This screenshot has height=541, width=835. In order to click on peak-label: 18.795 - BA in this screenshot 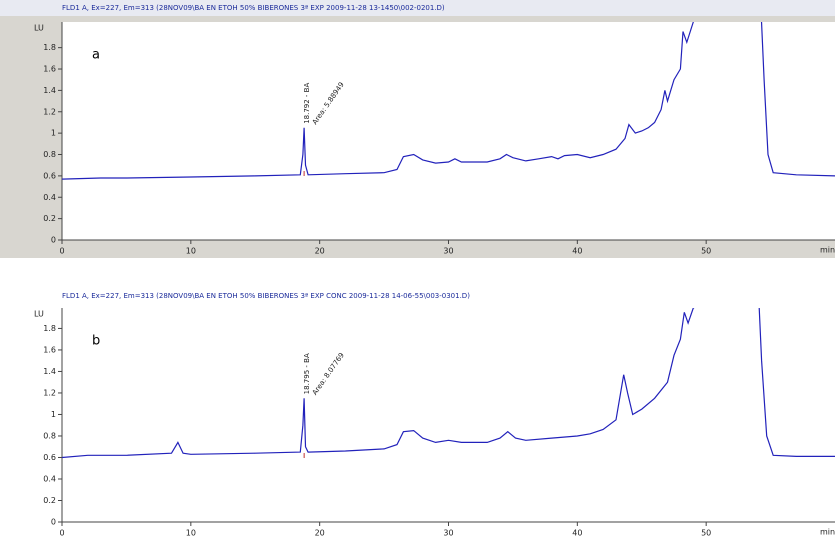, I will do `click(307, 373)`.